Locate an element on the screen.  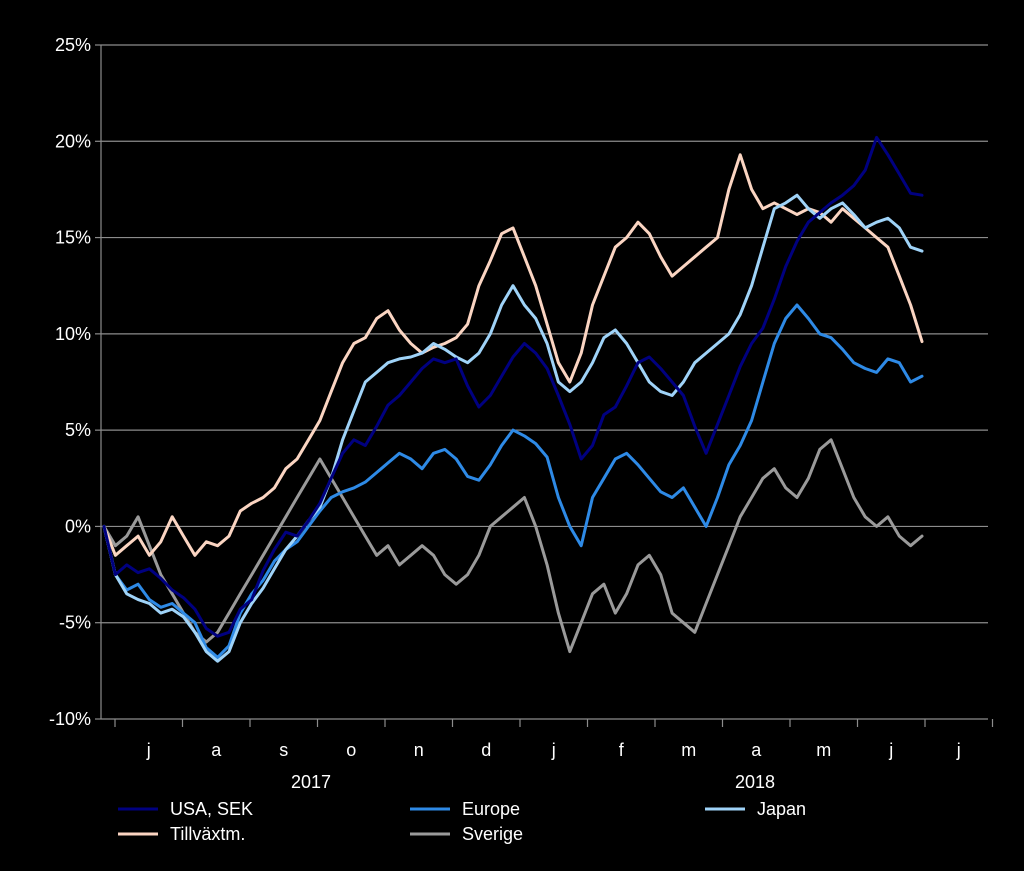
legend: USA, SEK Europe Japan Tillväxtm. Sverige is located at coordinates (462, 821).